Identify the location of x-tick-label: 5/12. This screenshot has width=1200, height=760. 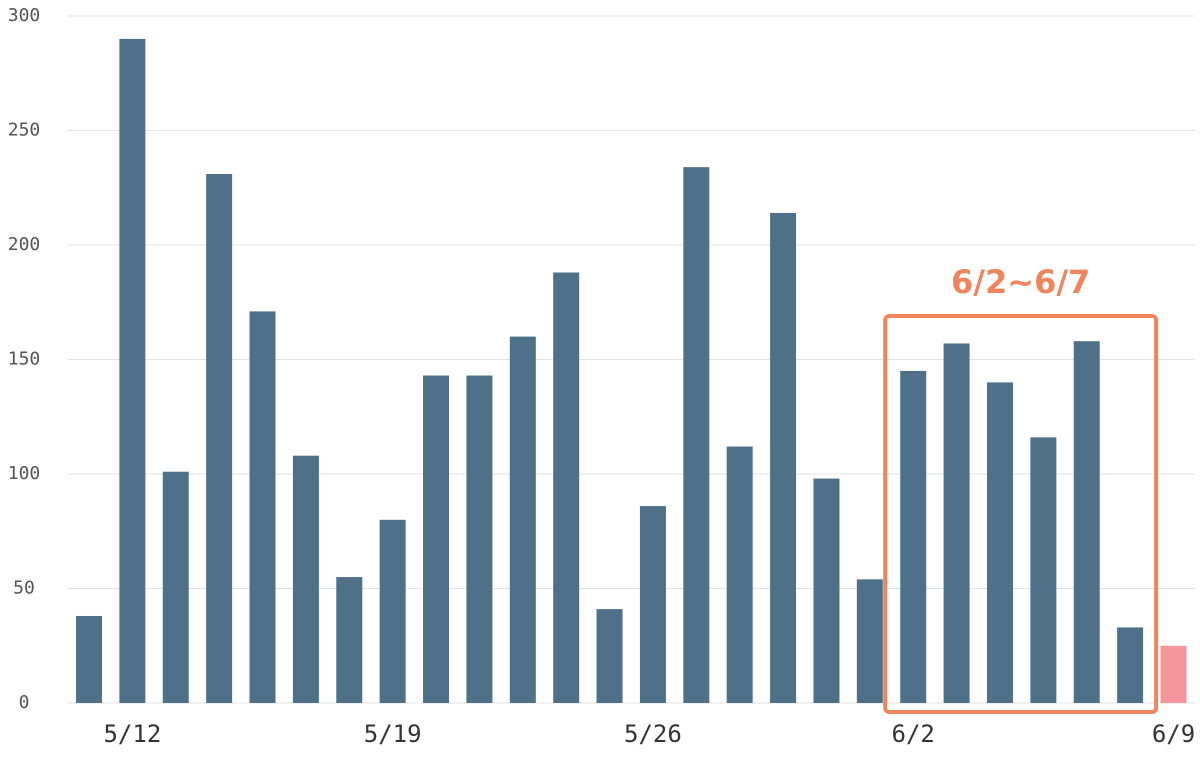
(132, 734).